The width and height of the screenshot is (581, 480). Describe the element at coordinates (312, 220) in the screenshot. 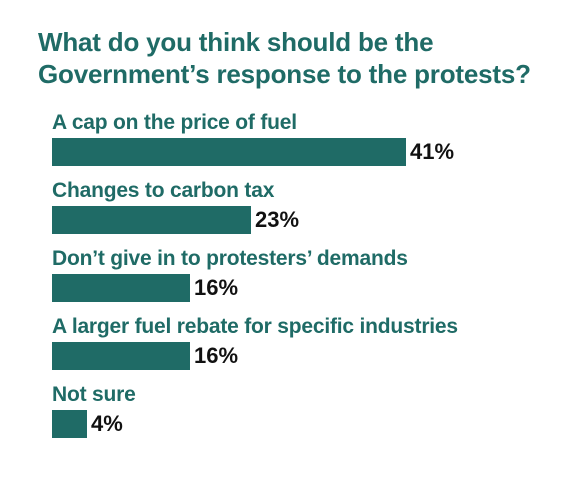

I see `bar-track: 23%` at that location.